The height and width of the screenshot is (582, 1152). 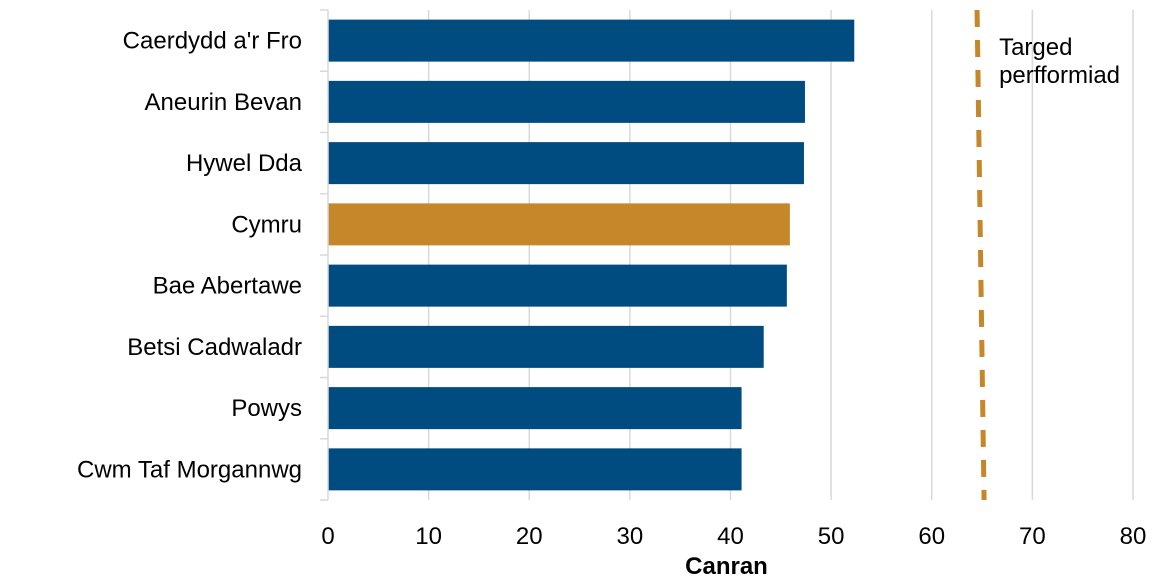 What do you see at coordinates (324, 255) in the screenshot?
I see `y-axis` at bounding box center [324, 255].